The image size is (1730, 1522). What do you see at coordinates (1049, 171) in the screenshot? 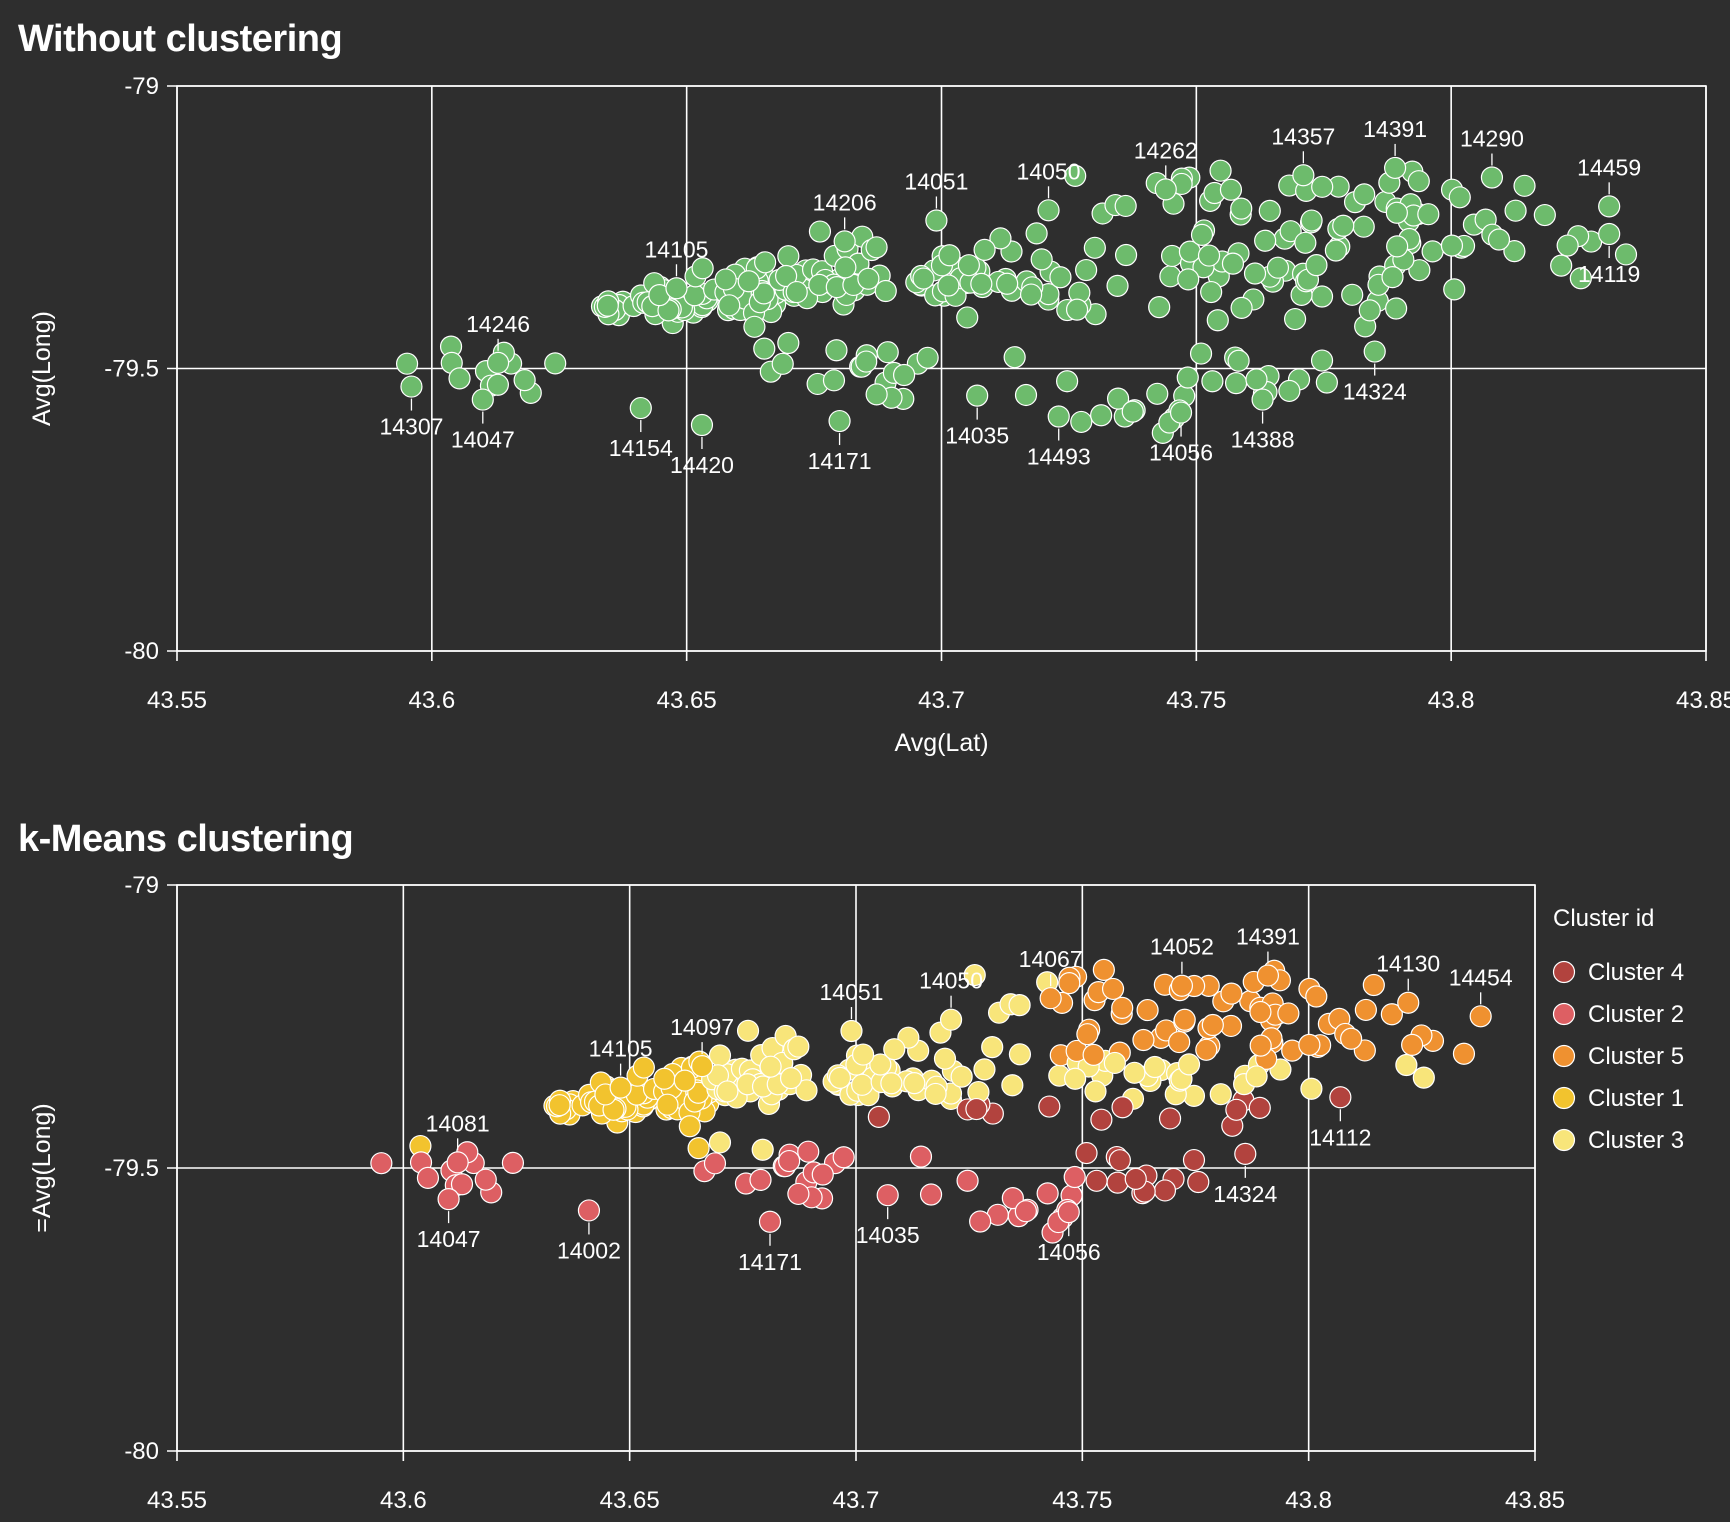
I see `point-label: 14050` at bounding box center [1049, 171].